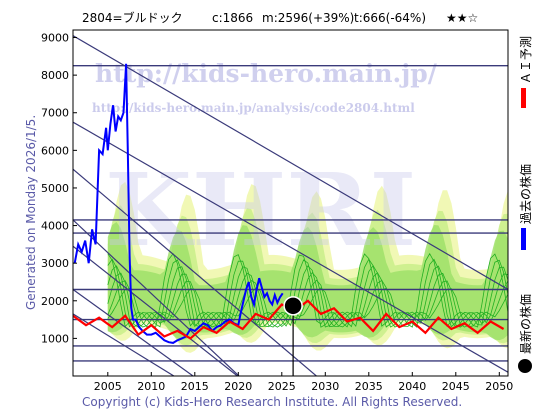 Image resolution: width=560 pixels, height=420 pixels. I want to click on legend-ai-forecast: ＡＩ予測, so click(526, 72).